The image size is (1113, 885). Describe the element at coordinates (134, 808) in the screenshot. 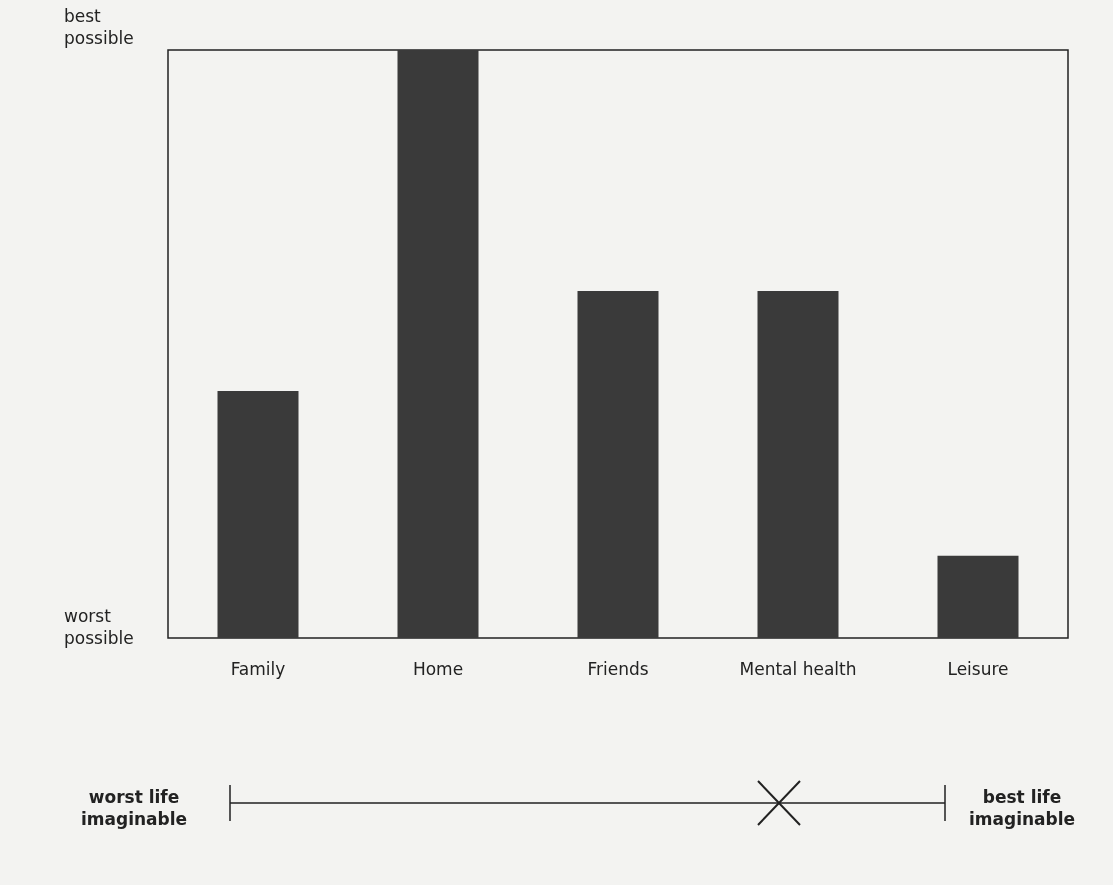

I see `text: worst life imaginable` at that location.